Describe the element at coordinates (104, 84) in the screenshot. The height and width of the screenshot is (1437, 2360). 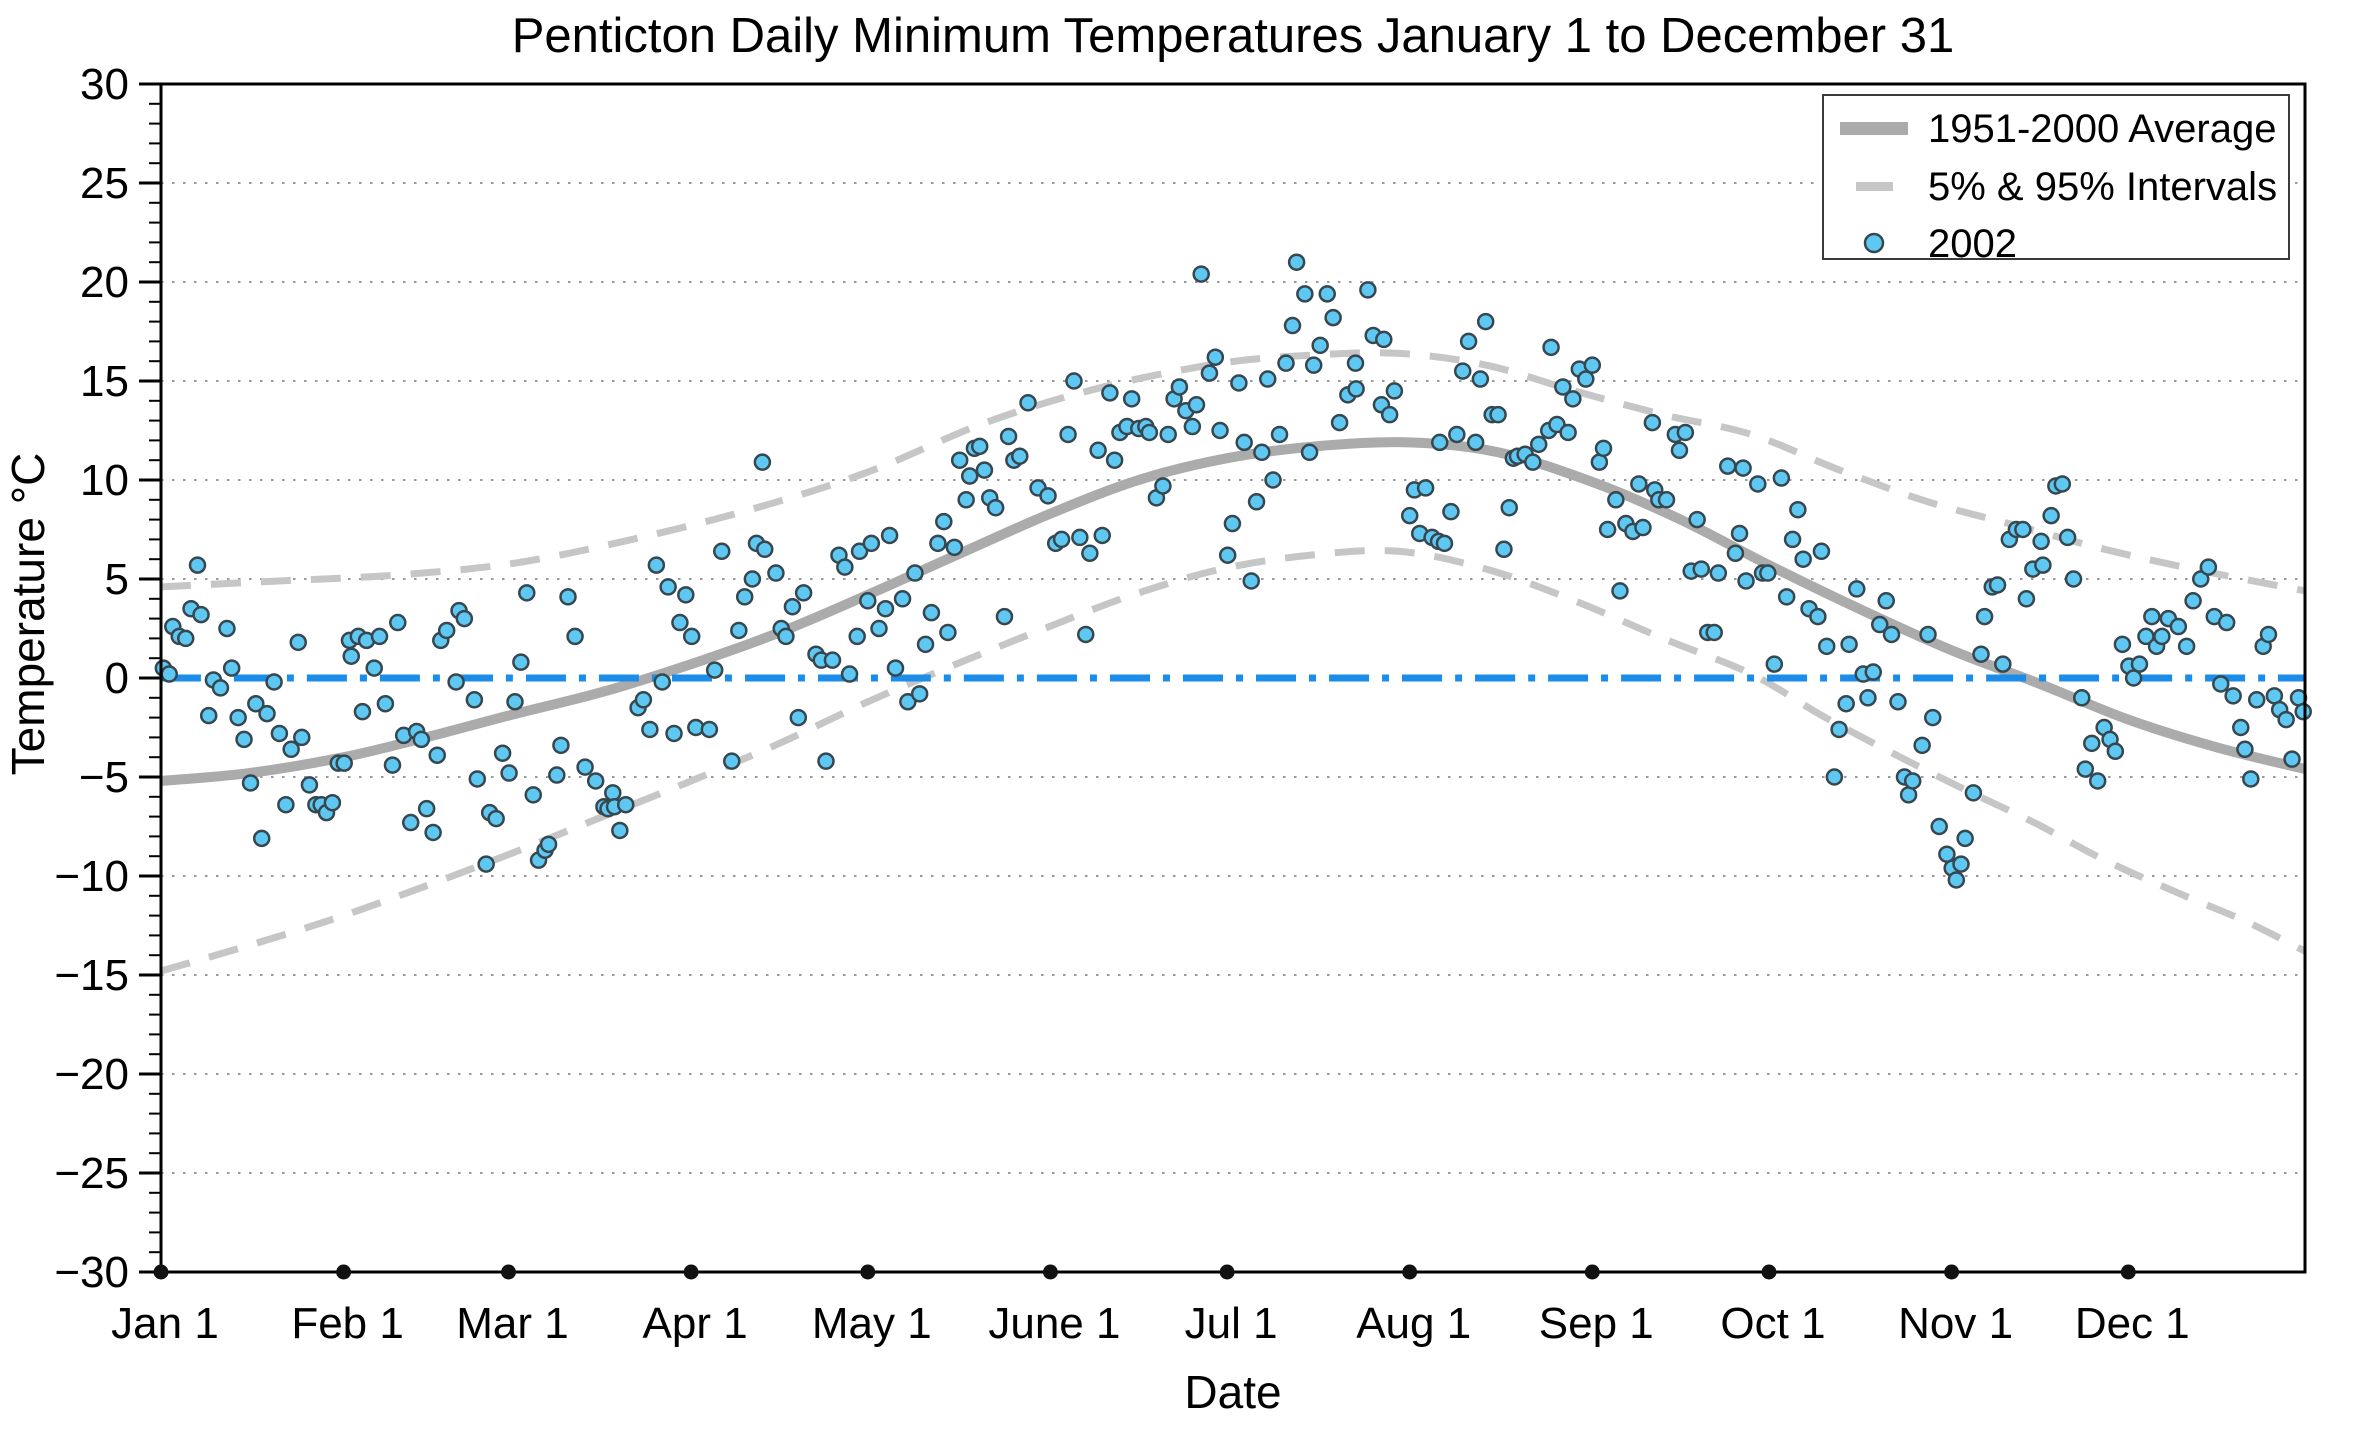
I see `y-tick-label-30: 30` at that location.